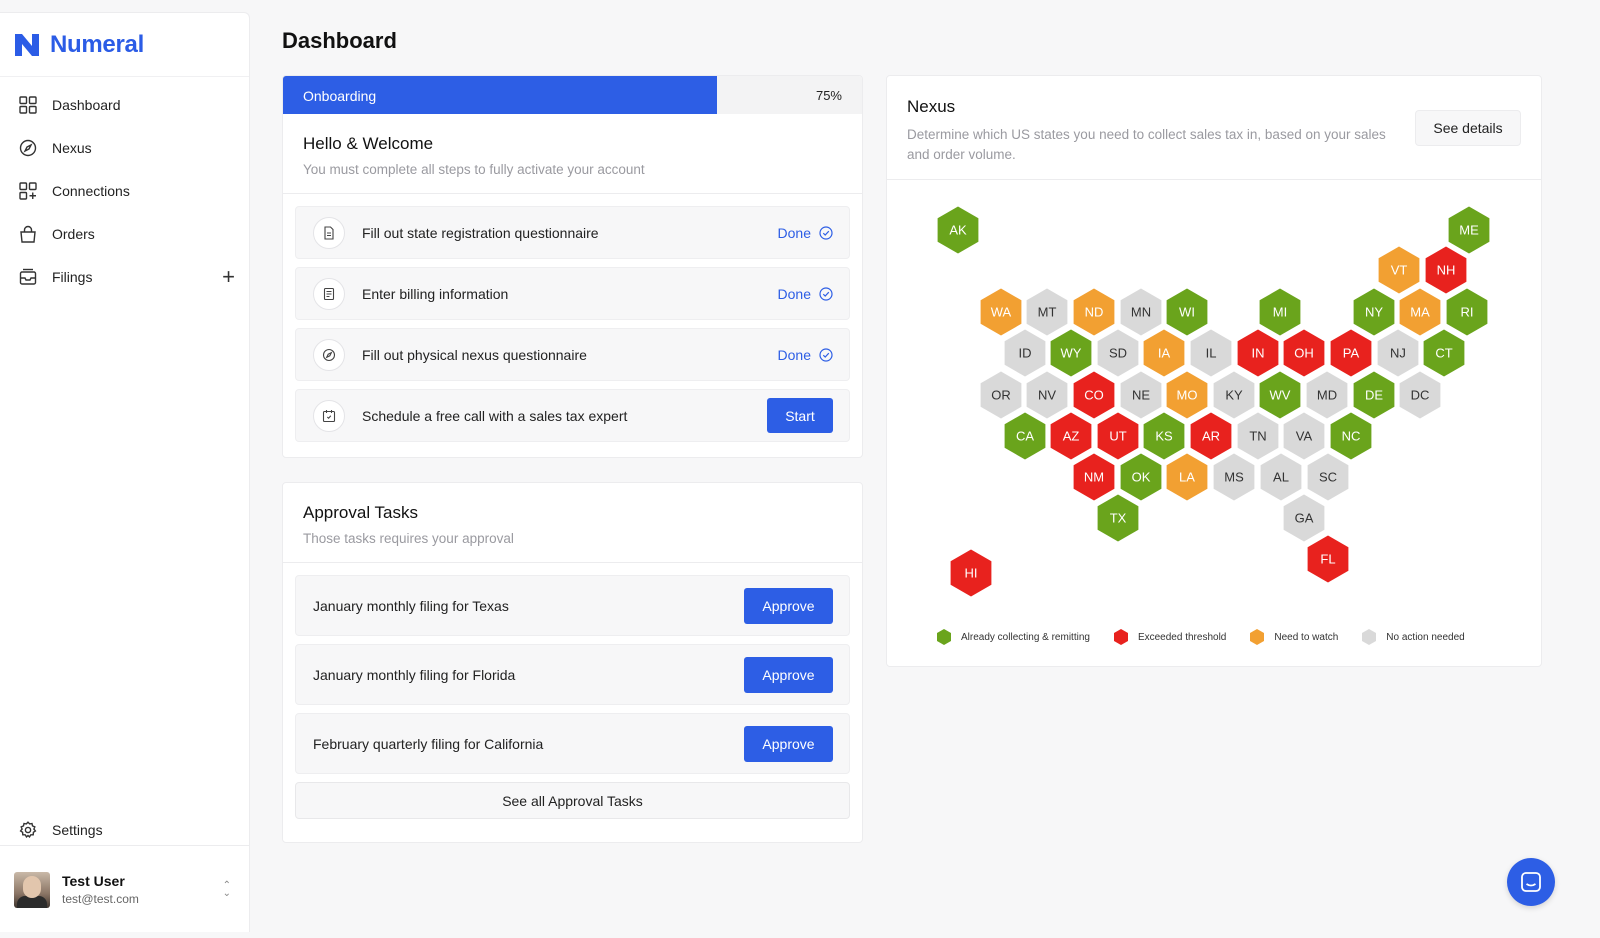 This screenshot has width=1600, height=938. What do you see at coordinates (1328, 559) in the screenshot?
I see `state-hex-fl: FL` at bounding box center [1328, 559].